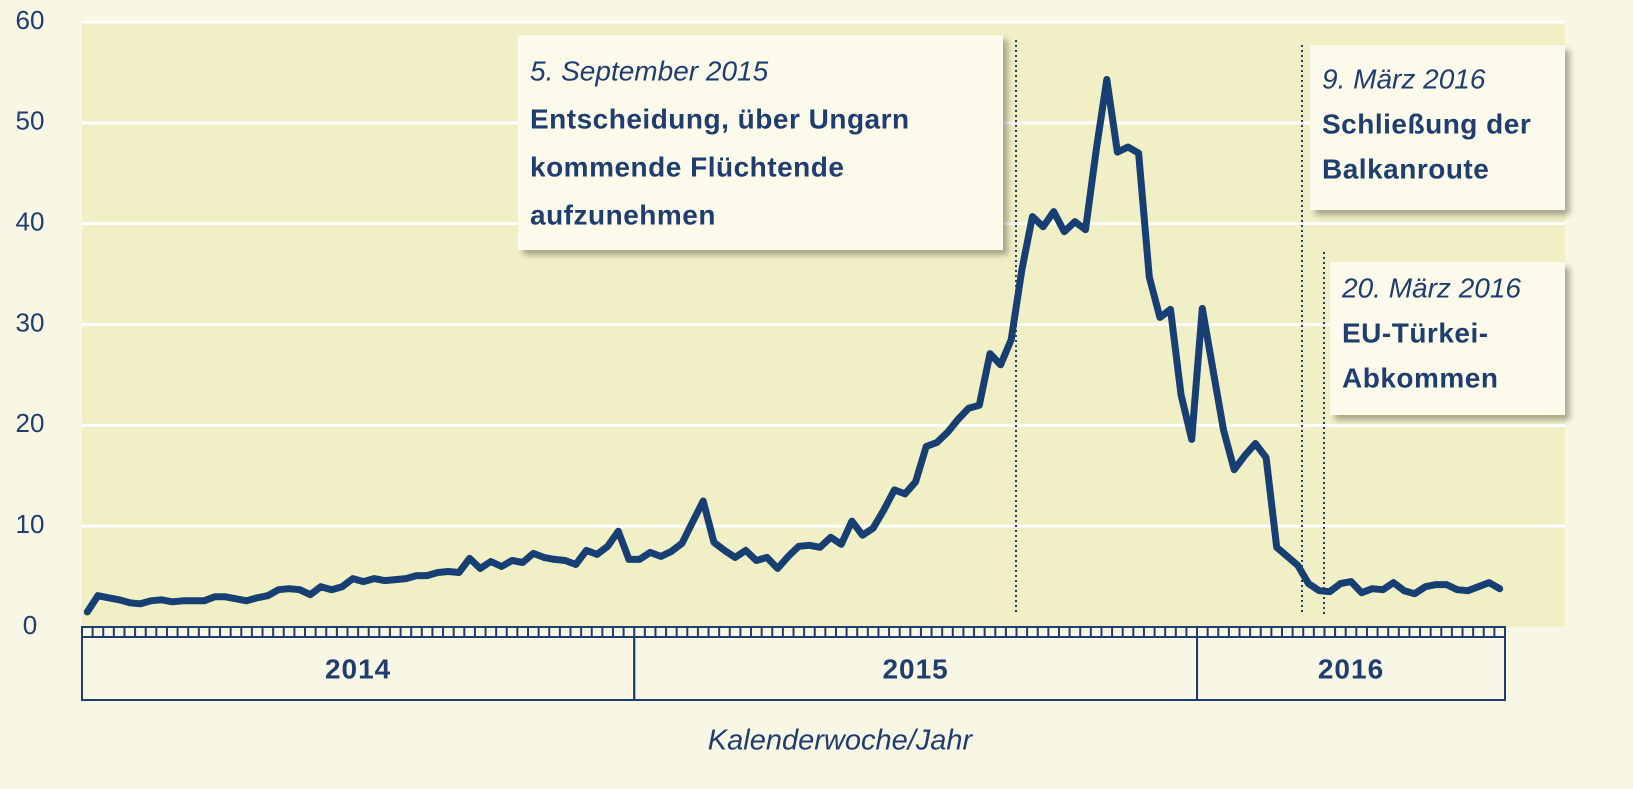 The width and height of the screenshot is (1633, 789). I want to click on annotation-text: aufzunehmen, so click(623, 214).